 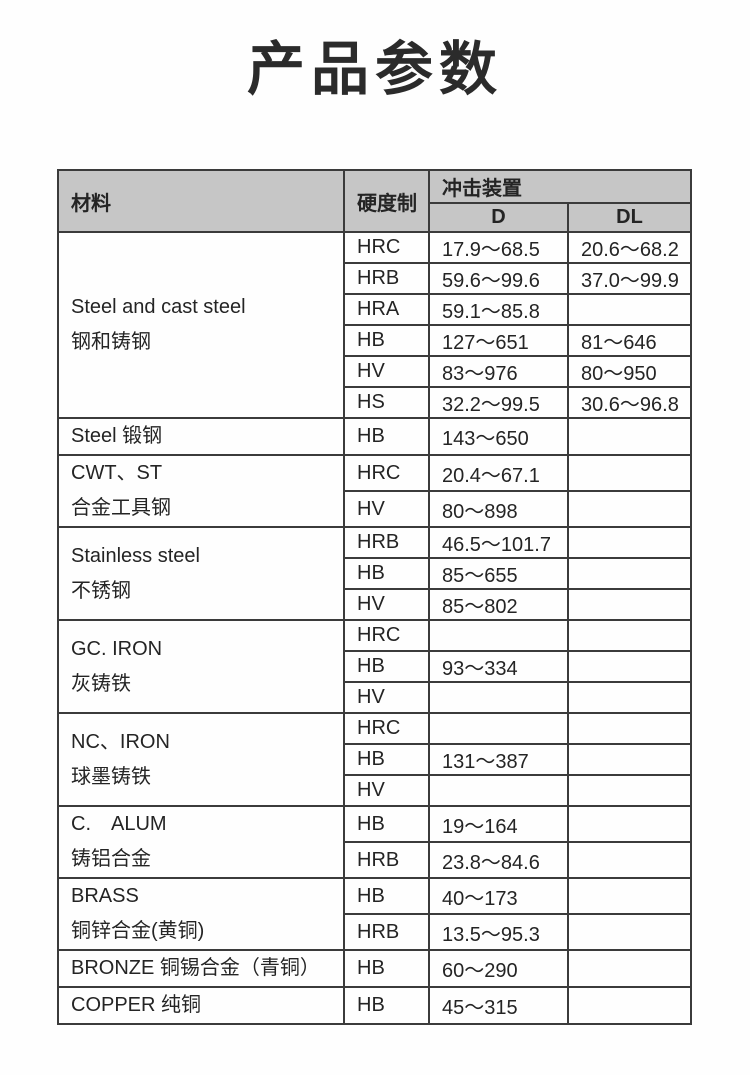 I want to click on table-row: GC. IRON 灰铸铁 HRC, so click(x=374, y=667).